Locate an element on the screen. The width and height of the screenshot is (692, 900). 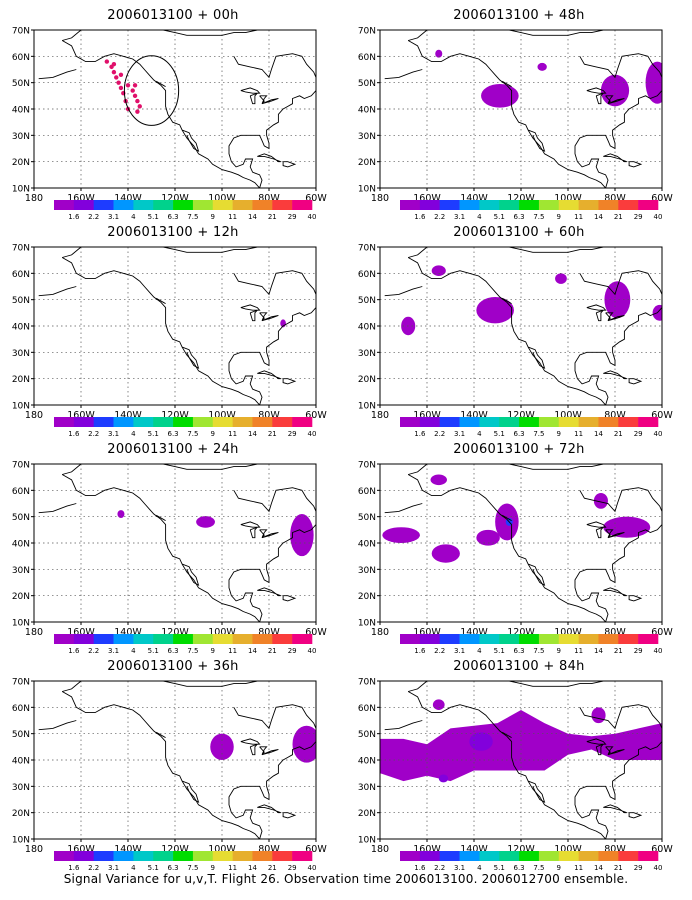
y-tick-label: 30N is located at coordinates (367, 571).